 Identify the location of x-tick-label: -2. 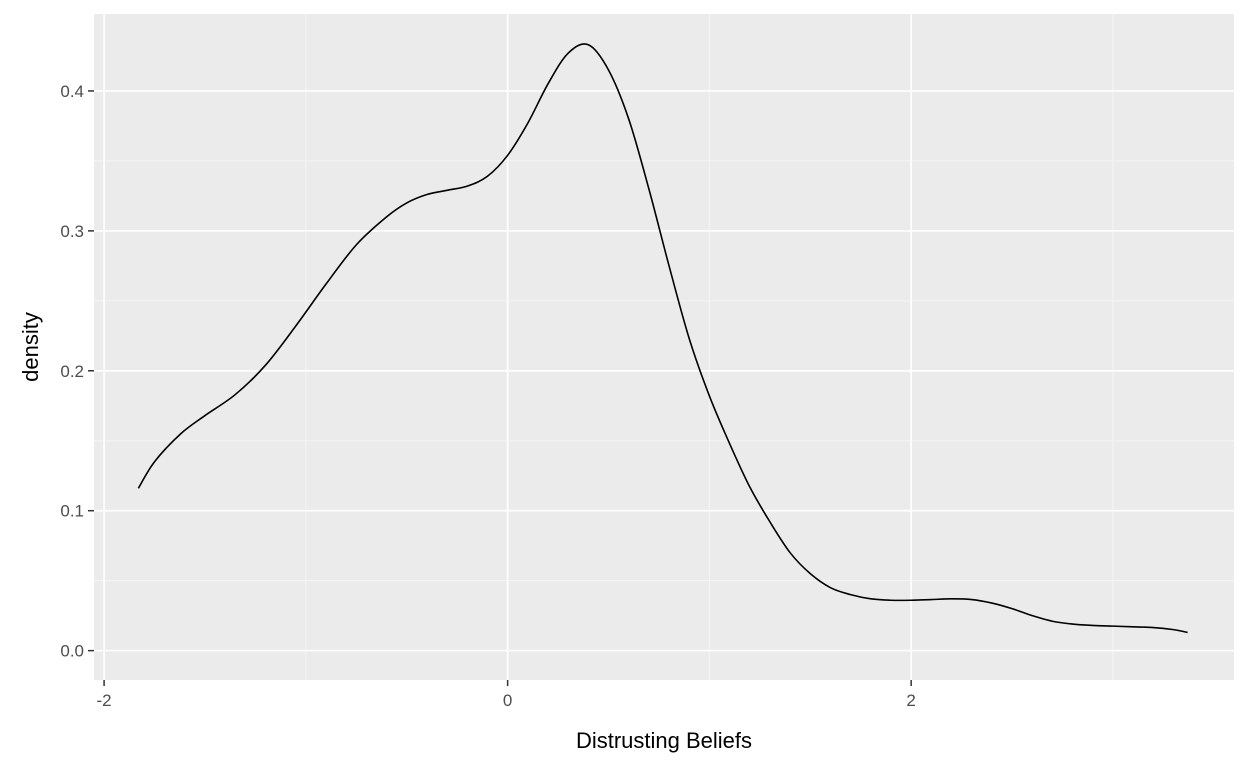
(104, 700).